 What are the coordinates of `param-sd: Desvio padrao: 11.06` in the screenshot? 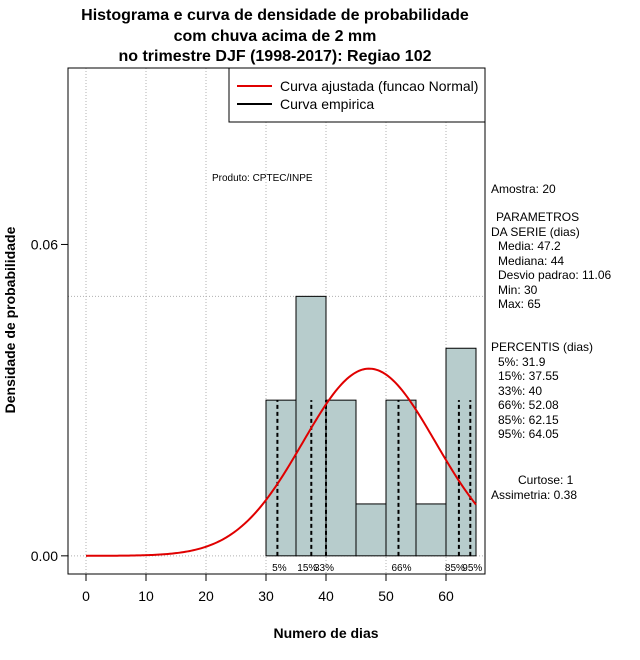 It's located at (555, 275).